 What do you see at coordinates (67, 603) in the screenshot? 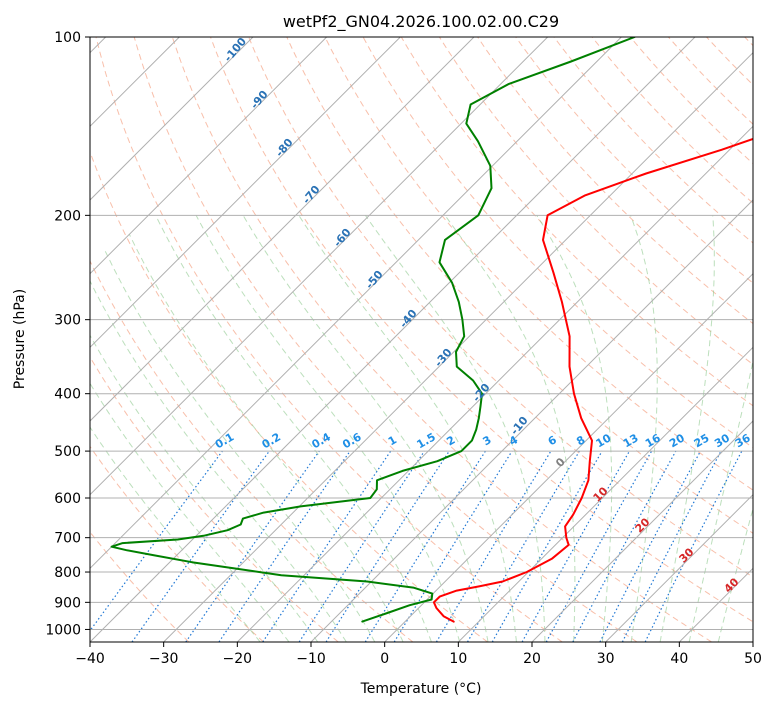
I see `y-tick-label: 900` at bounding box center [67, 603].